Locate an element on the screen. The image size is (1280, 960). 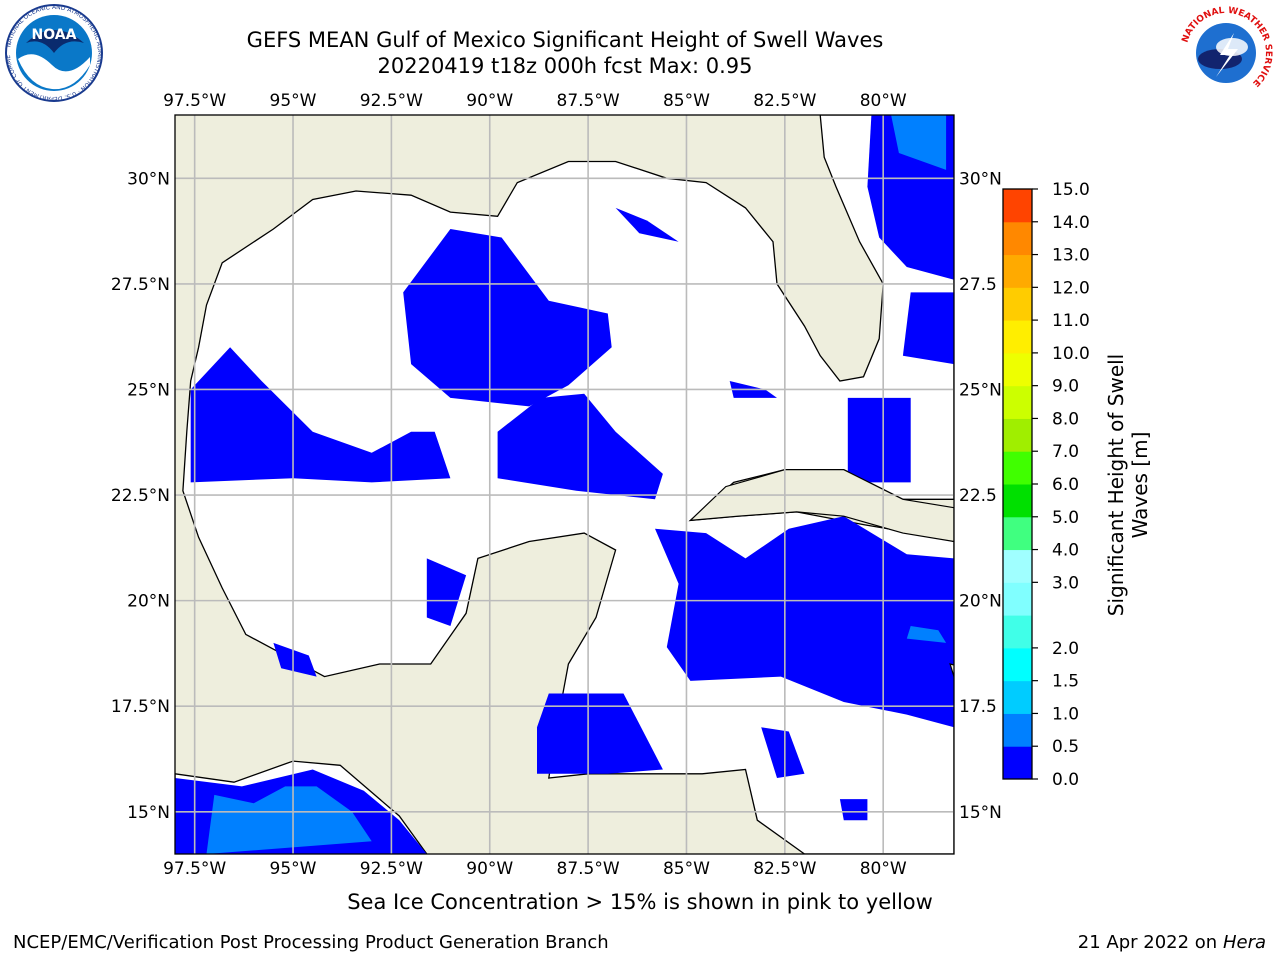
lon-tick-label-bottom: 80°W is located at coordinates (883, 869).